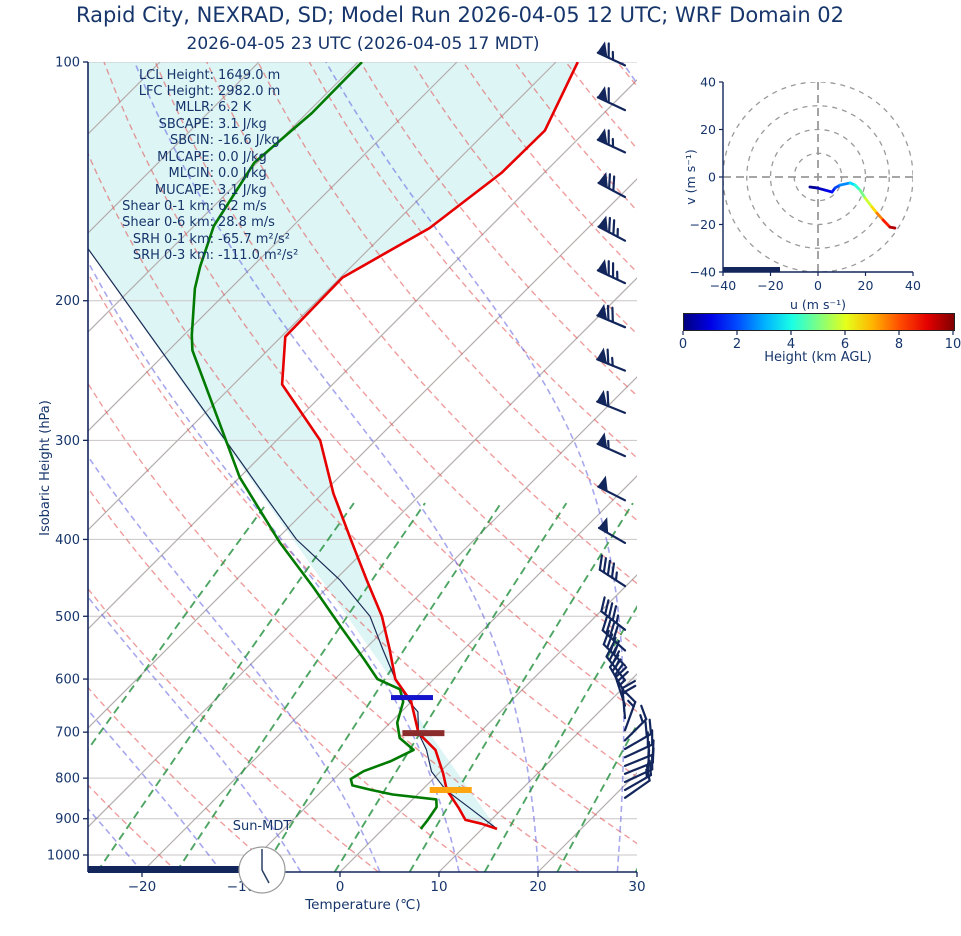  Describe the element at coordinates (67, 819) in the screenshot. I see `pressure-tick-label: 900` at that location.